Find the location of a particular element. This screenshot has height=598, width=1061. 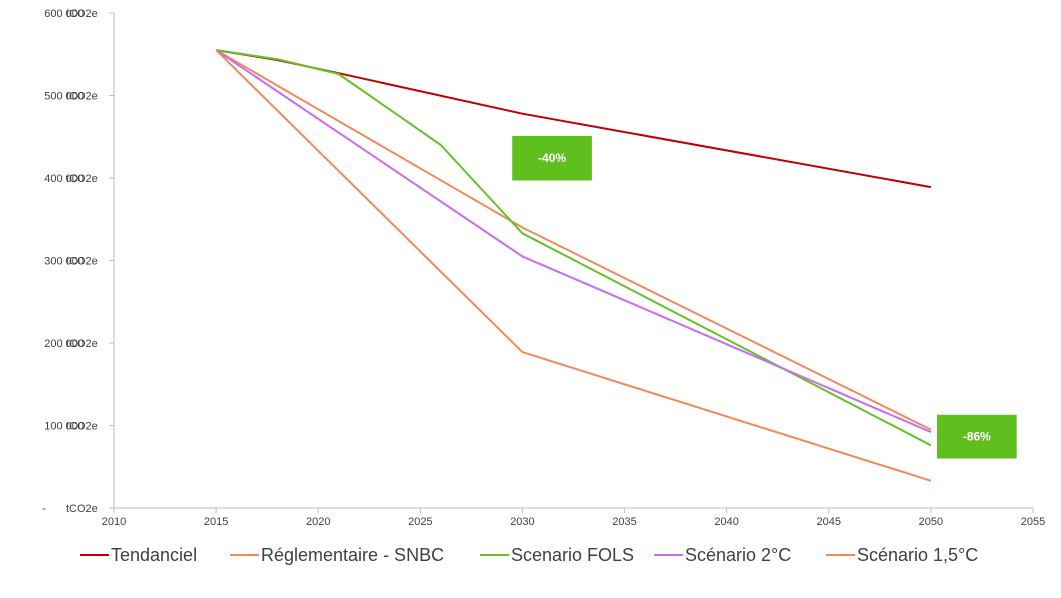

x-tick-label: 2040 is located at coordinates (726, 522).